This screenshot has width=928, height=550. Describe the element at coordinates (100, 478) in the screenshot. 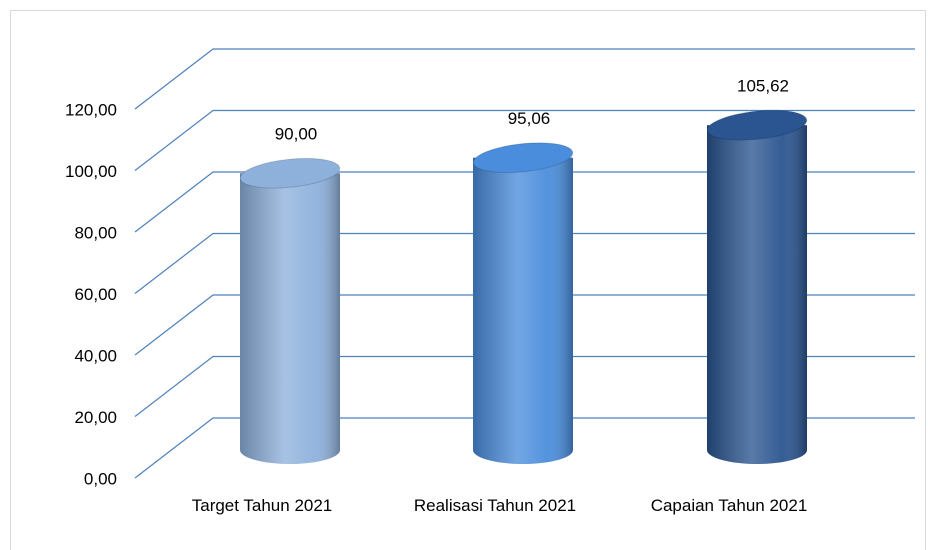

I see `y-tick-label: 0,00` at that location.